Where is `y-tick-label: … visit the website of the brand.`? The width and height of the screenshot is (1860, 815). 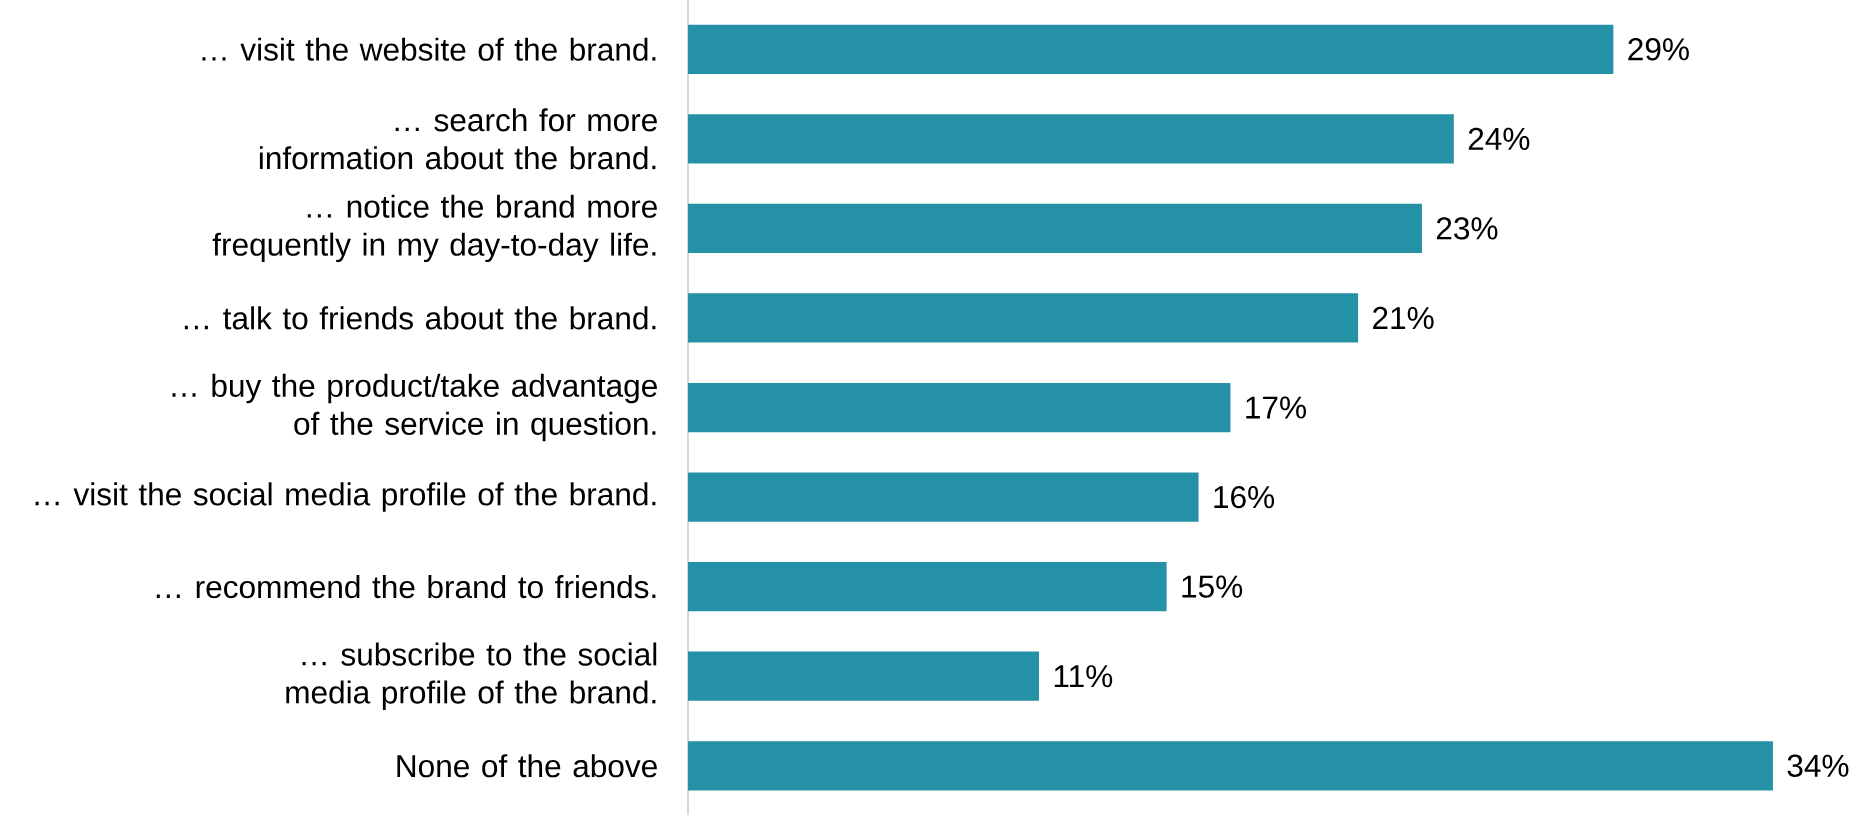
y-tick-label: … visit the website of the brand. is located at coordinates (429, 49).